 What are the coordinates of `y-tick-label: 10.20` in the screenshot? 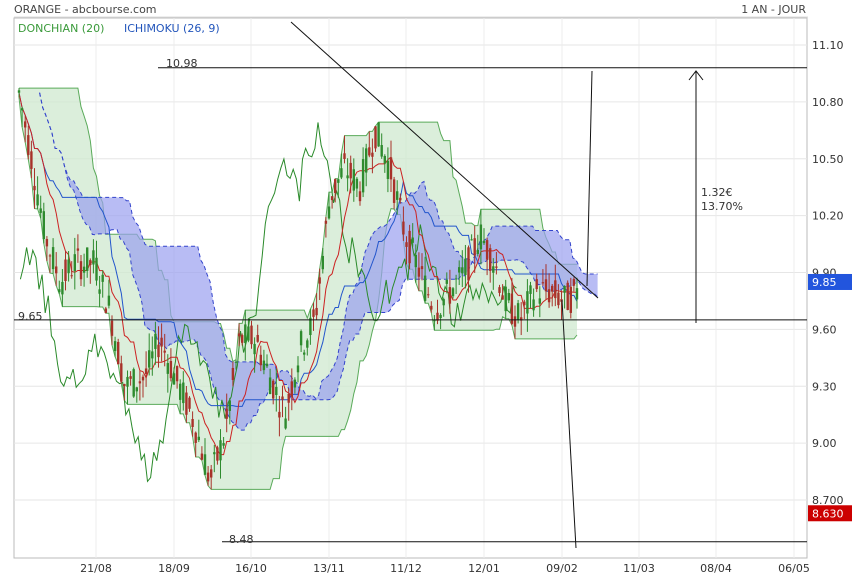 It's located at (828, 216).